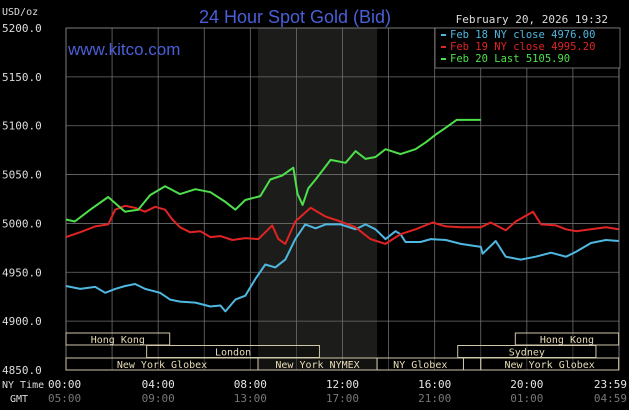  What do you see at coordinates (22, 370) in the screenshot?
I see `y-tick-label: 4850.0` at bounding box center [22, 370].